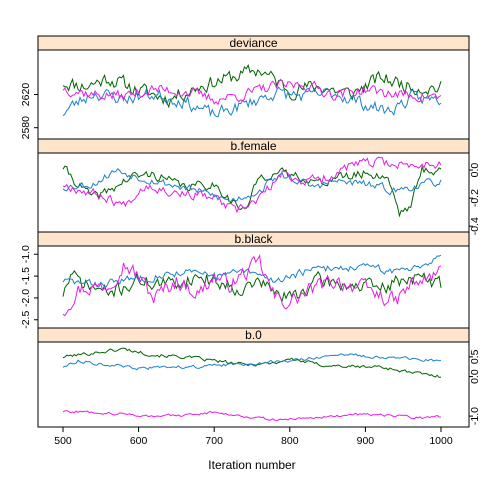 This screenshot has height=480, width=480. Describe the element at coordinates (253, 335) in the screenshot. I see `strip-label: b.0` at that location.